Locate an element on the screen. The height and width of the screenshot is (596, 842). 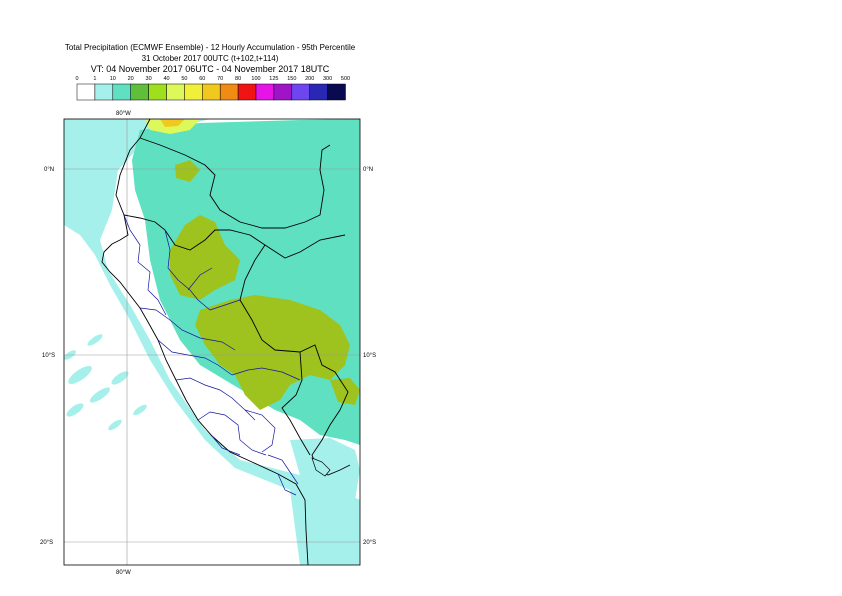
legend-tick-label: 0 is located at coordinates (76, 79).